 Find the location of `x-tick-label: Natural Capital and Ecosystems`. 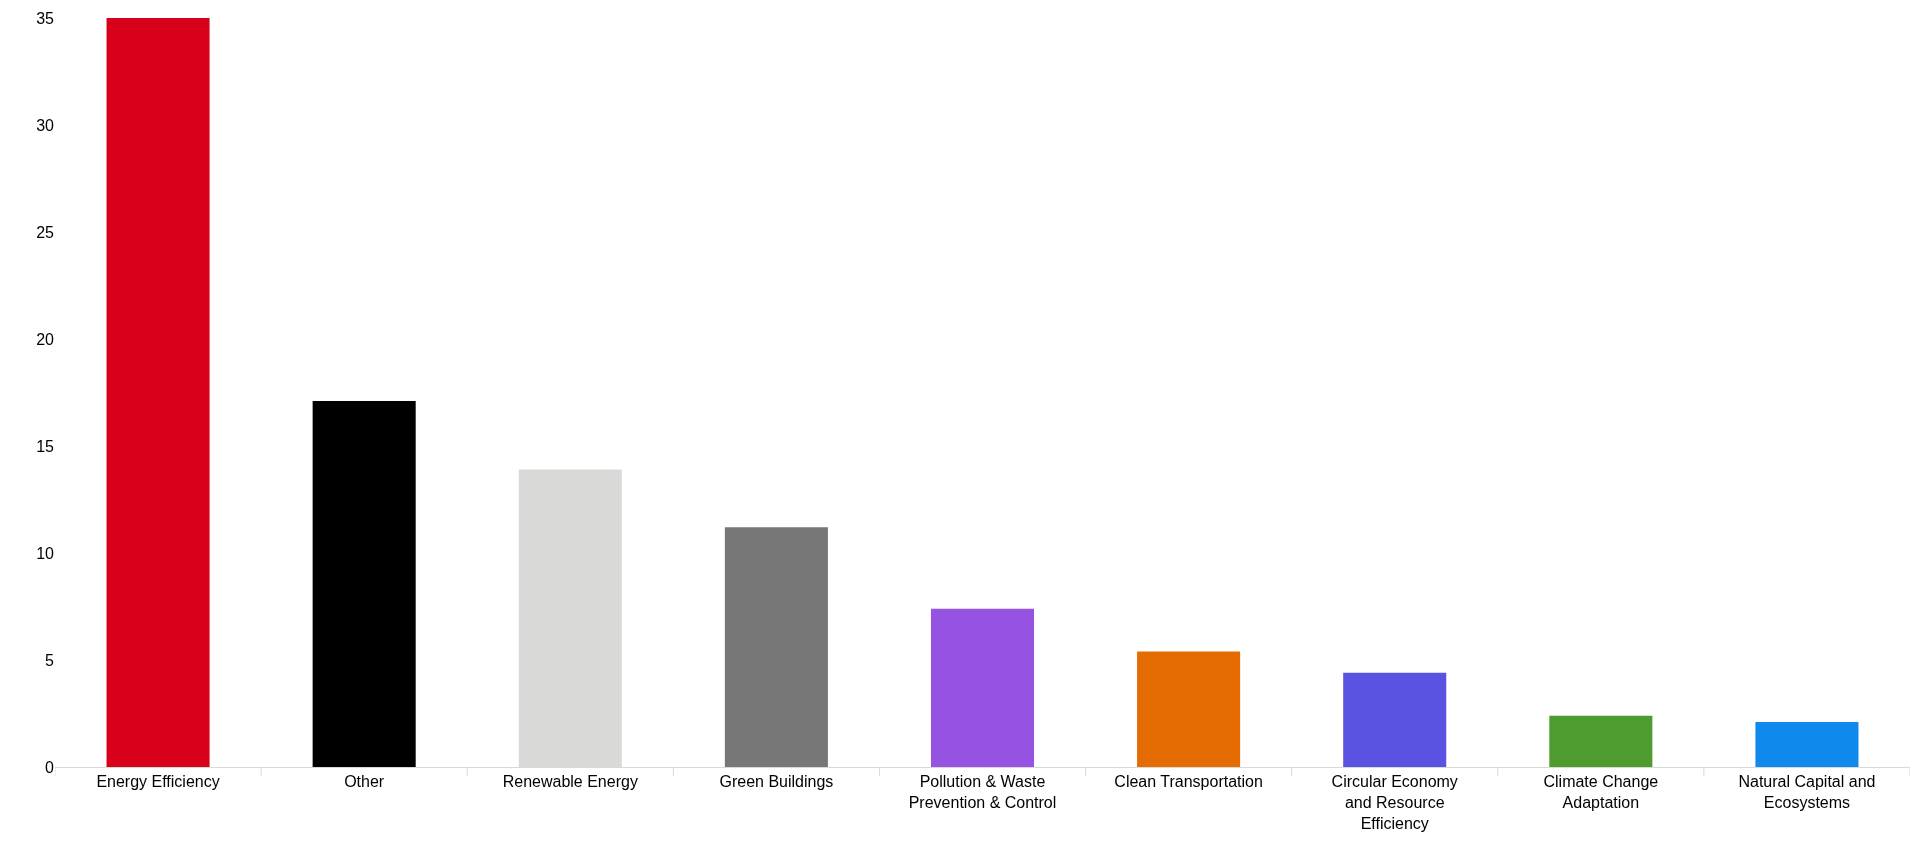

x-tick-label: Natural Capital and Ecosystems is located at coordinates (1807, 792).